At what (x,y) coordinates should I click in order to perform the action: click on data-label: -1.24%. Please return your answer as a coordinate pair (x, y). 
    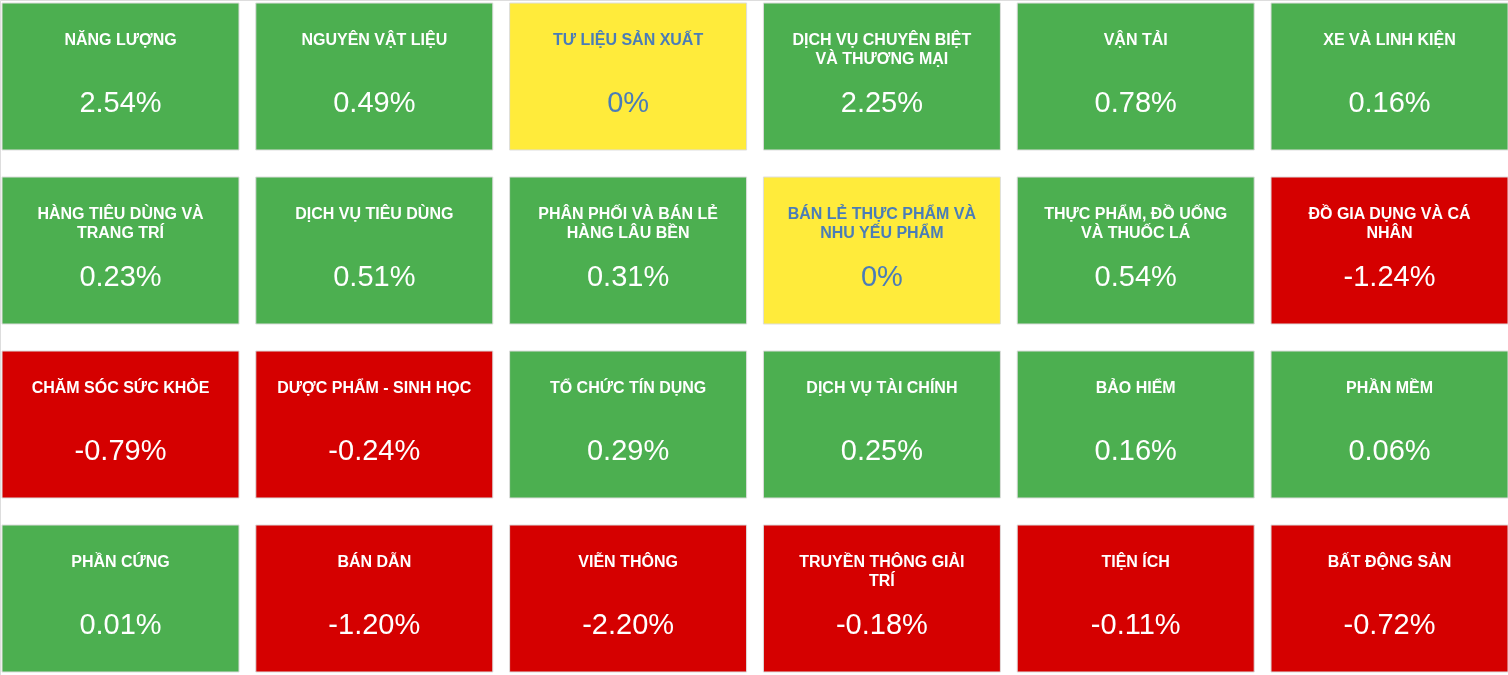
    Looking at the image, I should click on (1389, 276).